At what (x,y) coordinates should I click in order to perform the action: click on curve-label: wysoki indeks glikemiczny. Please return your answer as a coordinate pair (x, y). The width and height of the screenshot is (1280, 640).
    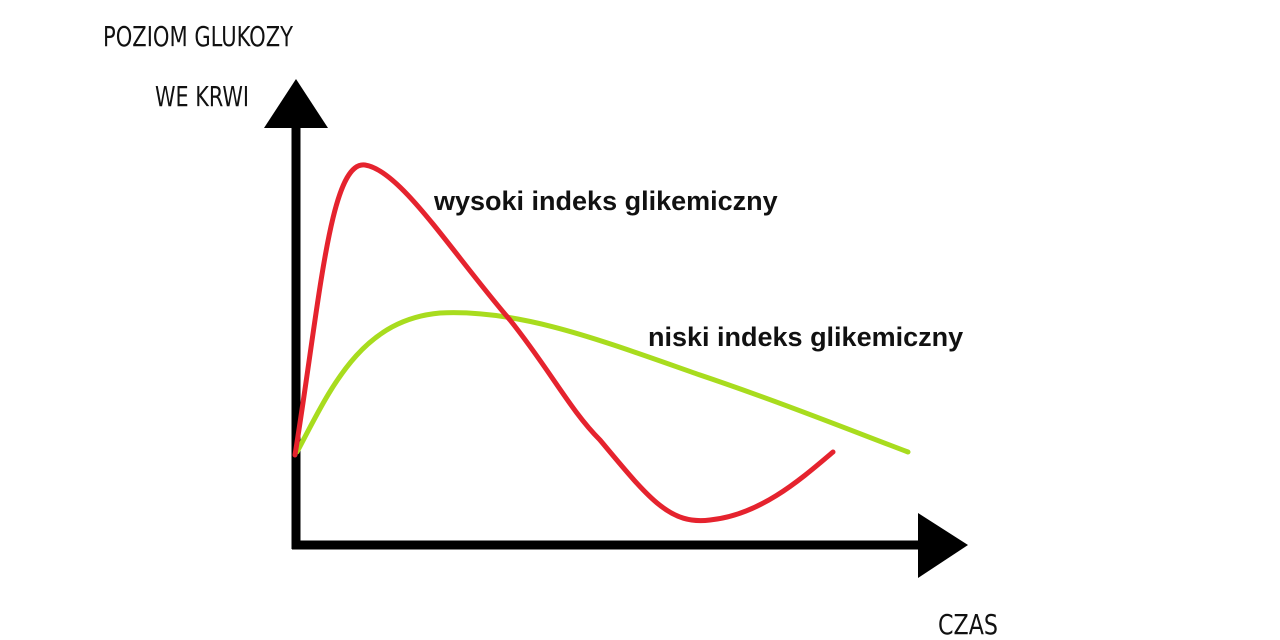
    Looking at the image, I should click on (605, 201).